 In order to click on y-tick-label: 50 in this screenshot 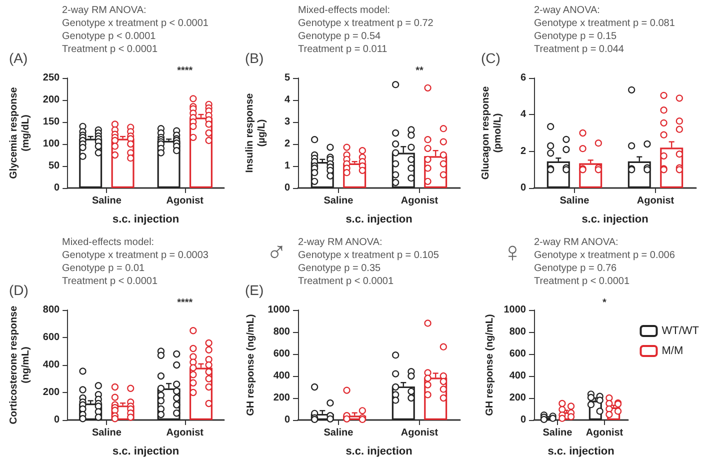, I will do `click(54, 166)`.